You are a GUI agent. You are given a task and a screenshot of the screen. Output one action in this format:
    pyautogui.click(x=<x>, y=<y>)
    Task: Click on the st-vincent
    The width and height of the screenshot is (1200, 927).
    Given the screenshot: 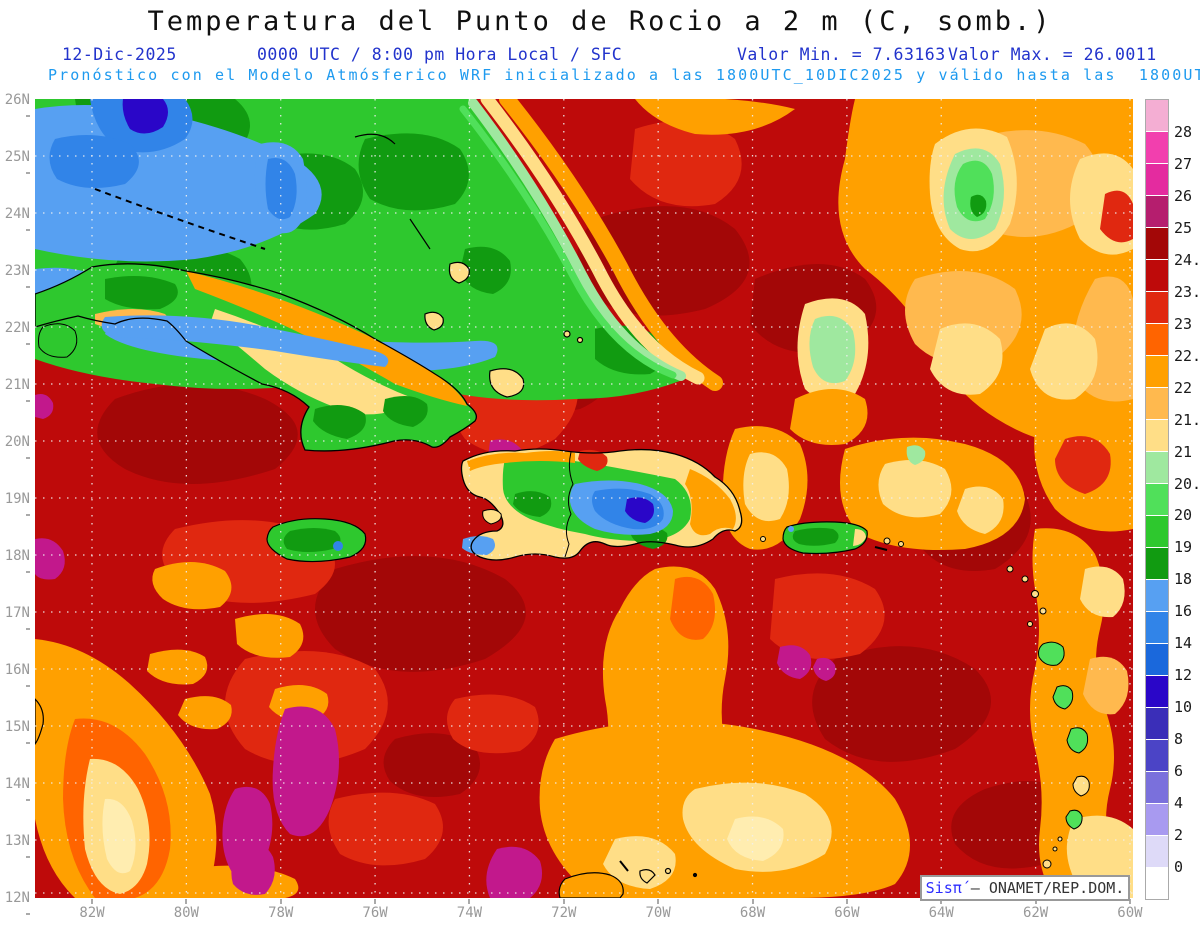 What is the action you would take?
    pyautogui.click(x=1074, y=819)
    